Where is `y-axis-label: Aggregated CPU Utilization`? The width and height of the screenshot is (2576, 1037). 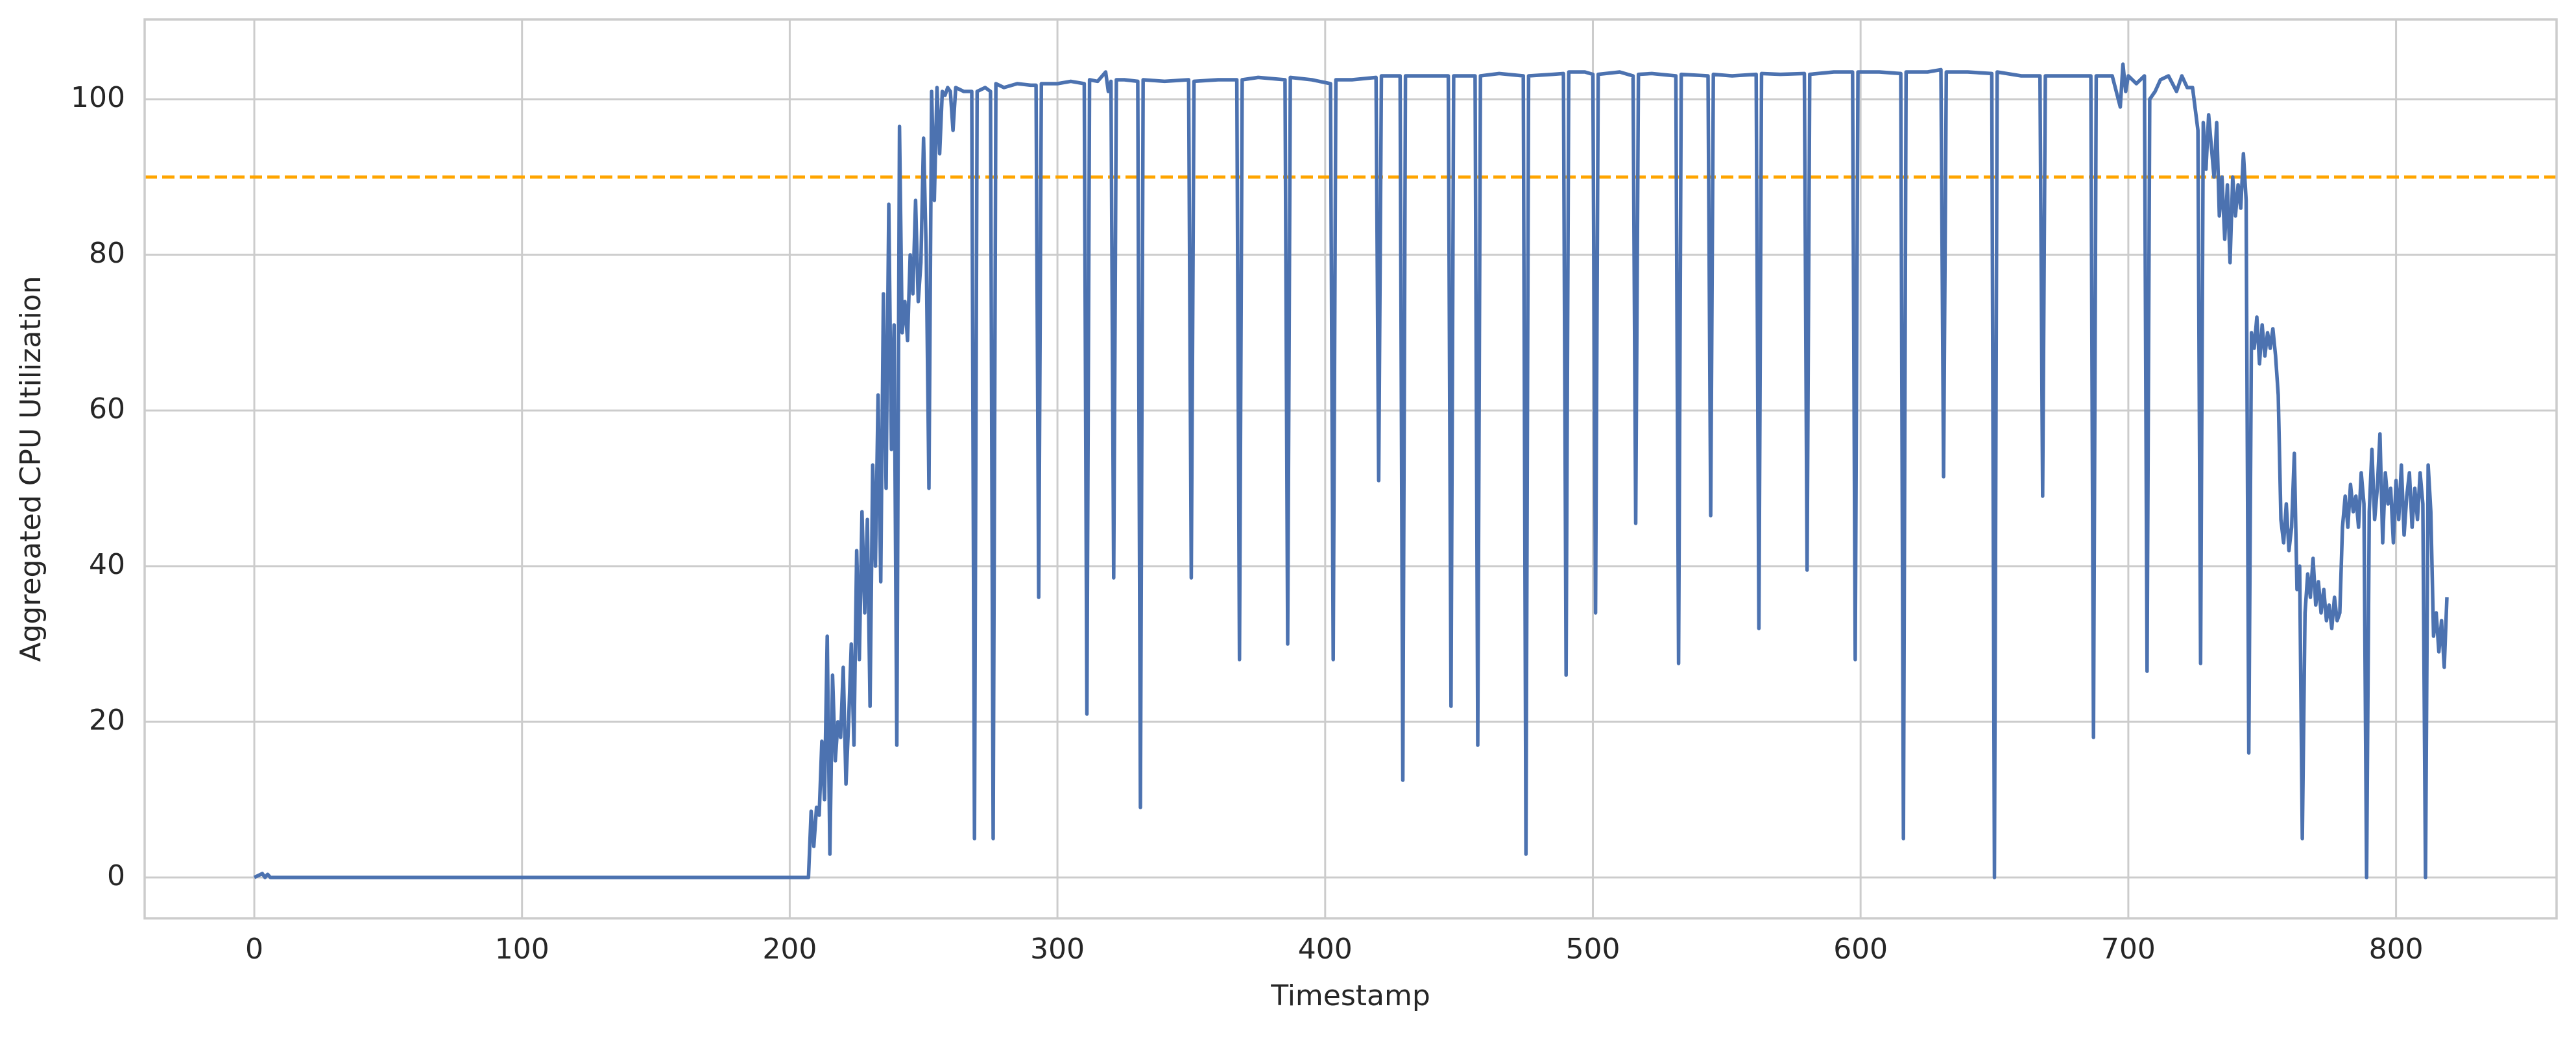
y-axis-label: Aggregated CPU Utilization is located at coordinates (30, 469).